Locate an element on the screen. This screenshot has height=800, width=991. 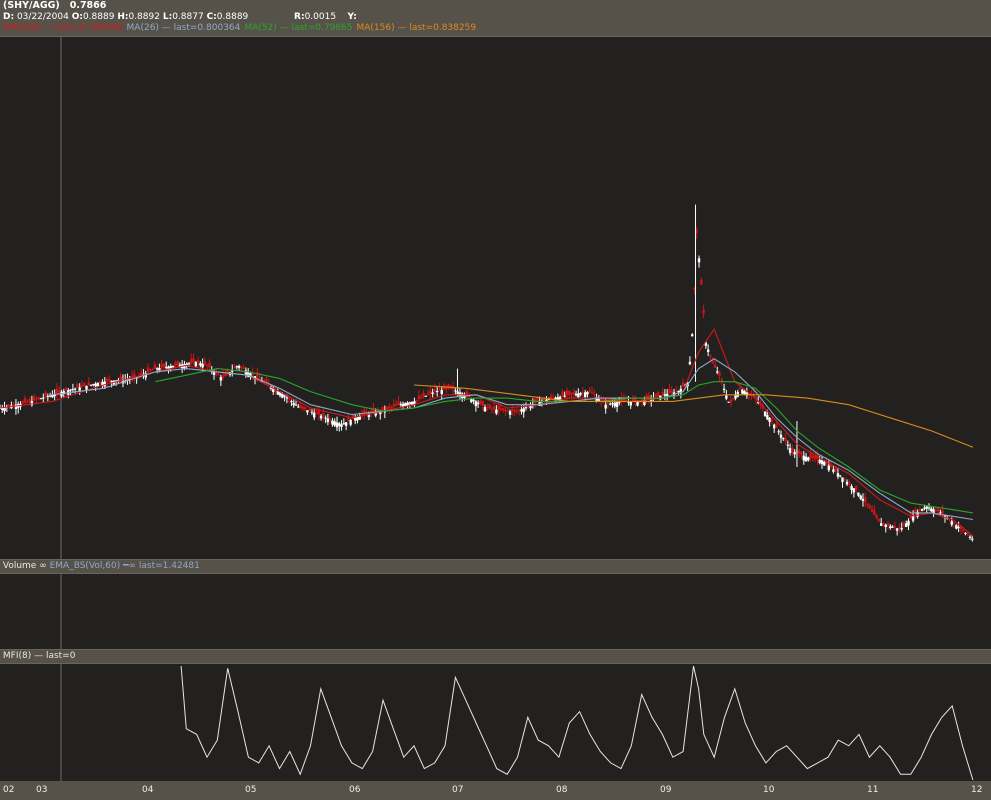
close-label: C: is located at coordinates (211, 17).